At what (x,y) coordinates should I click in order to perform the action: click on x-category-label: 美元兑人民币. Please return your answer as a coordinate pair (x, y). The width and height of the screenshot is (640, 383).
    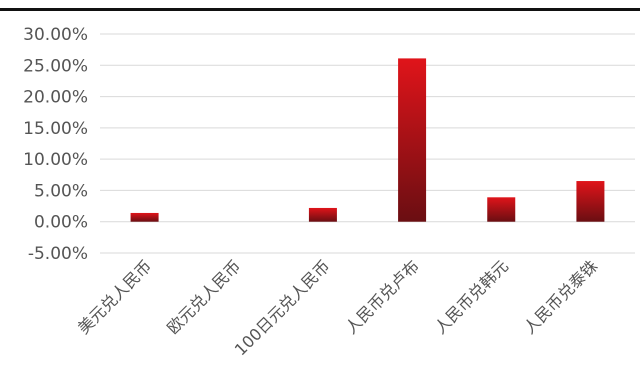
    Looking at the image, I should click on (114, 296).